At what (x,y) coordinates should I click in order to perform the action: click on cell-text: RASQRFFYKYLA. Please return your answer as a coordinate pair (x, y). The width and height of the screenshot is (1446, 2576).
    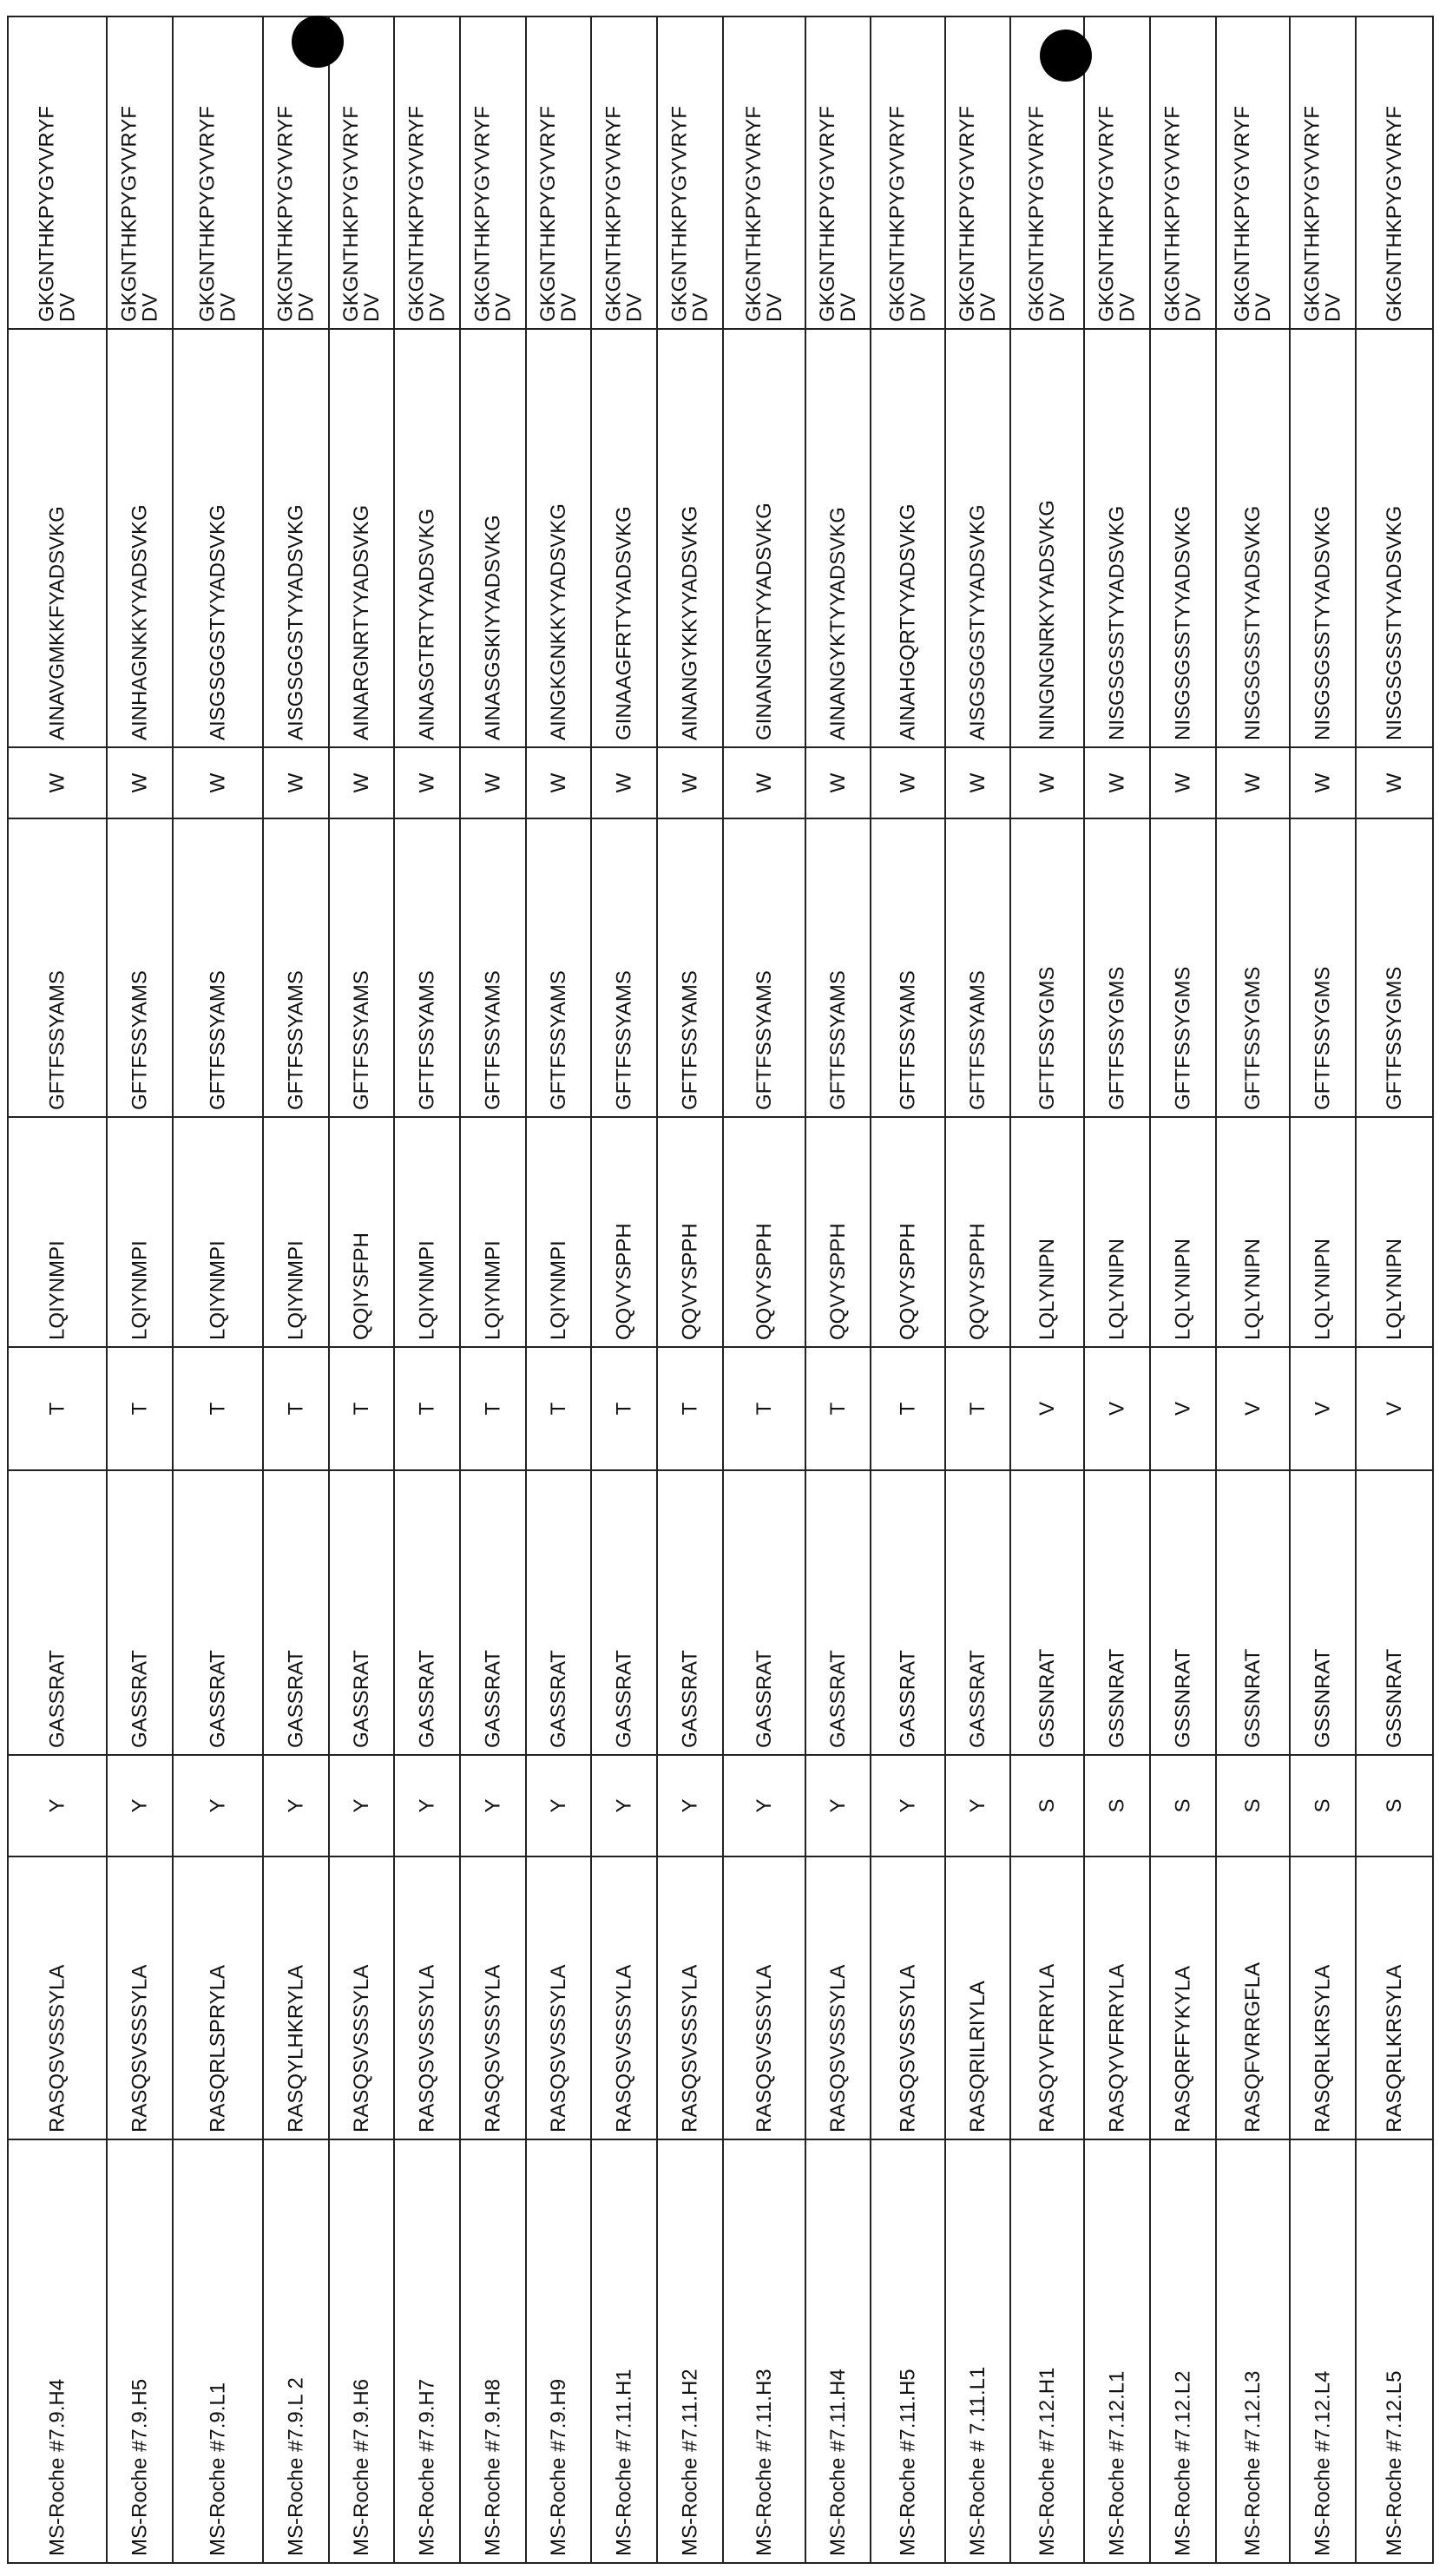
    Looking at the image, I should click on (1183, 2049).